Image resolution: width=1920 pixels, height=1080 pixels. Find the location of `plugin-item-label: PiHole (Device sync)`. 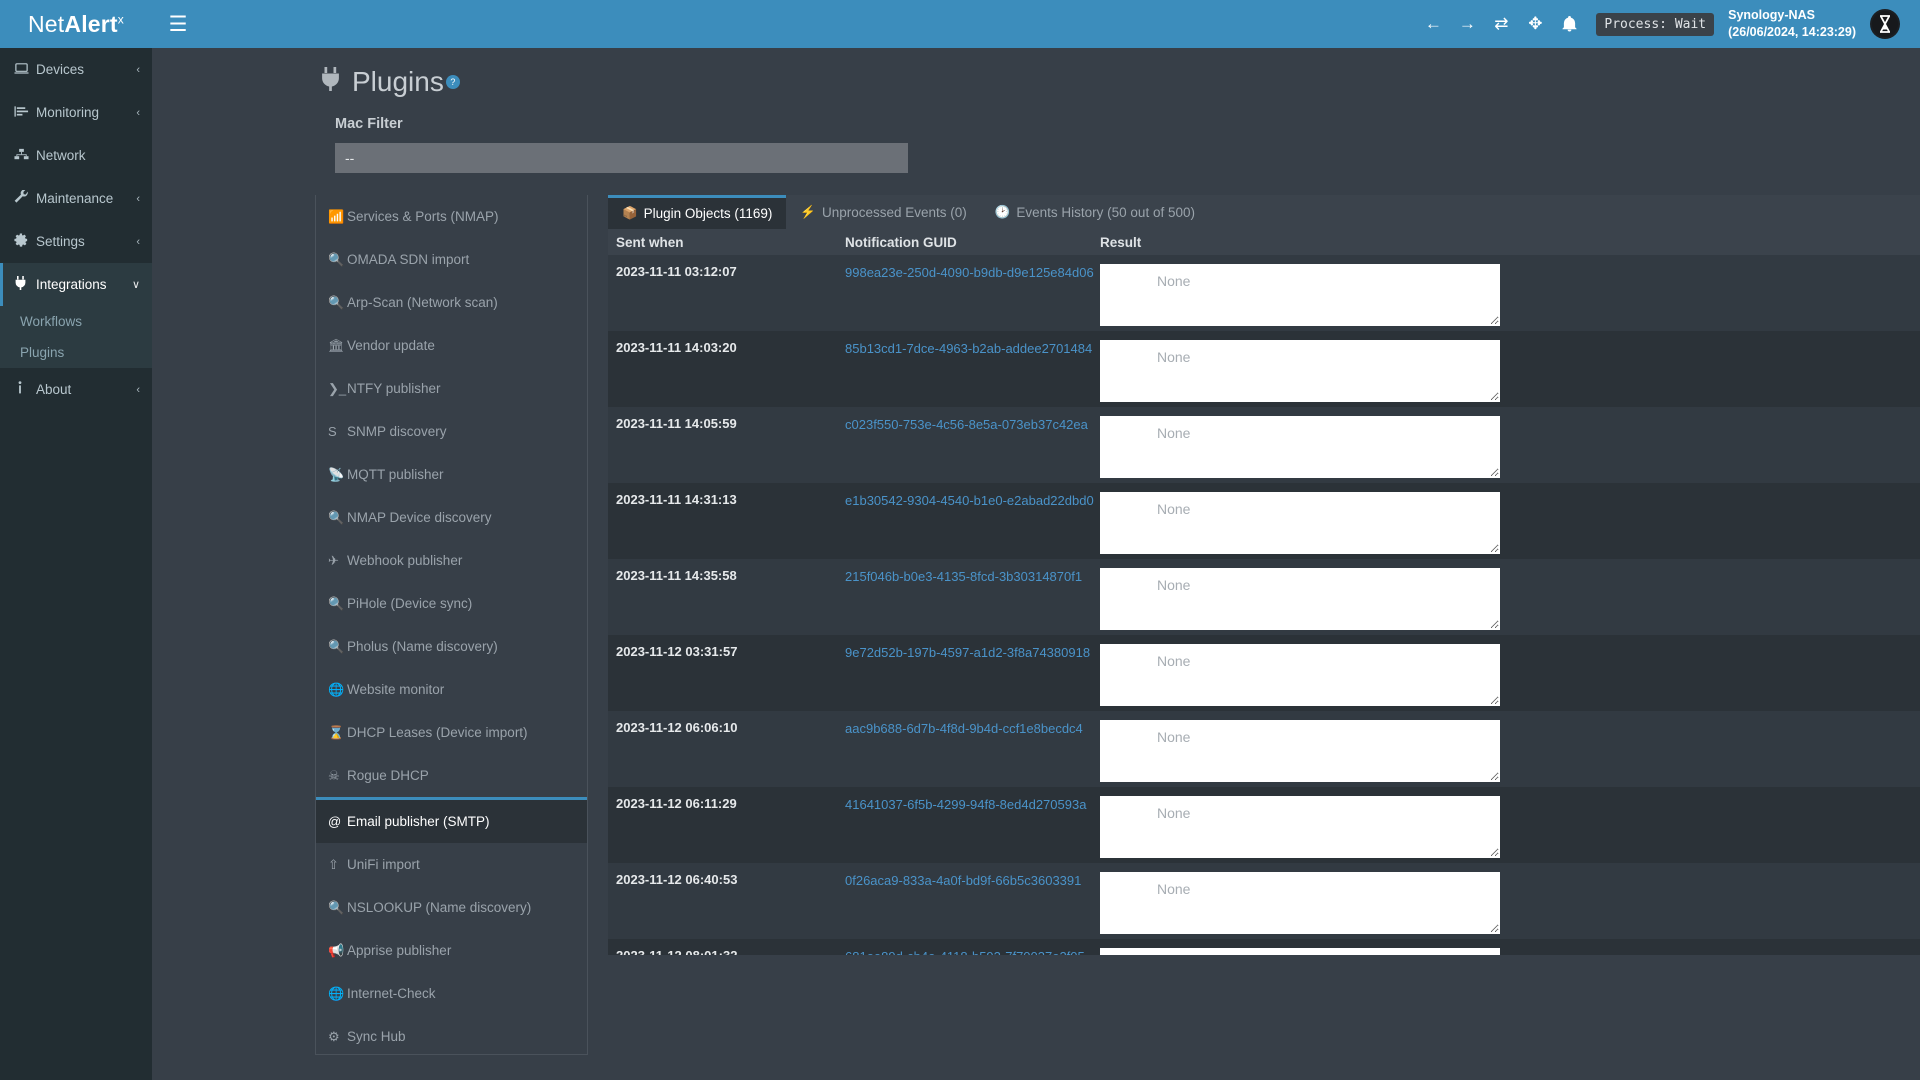

plugin-item-label: PiHole (Device sync) is located at coordinates (410, 603).